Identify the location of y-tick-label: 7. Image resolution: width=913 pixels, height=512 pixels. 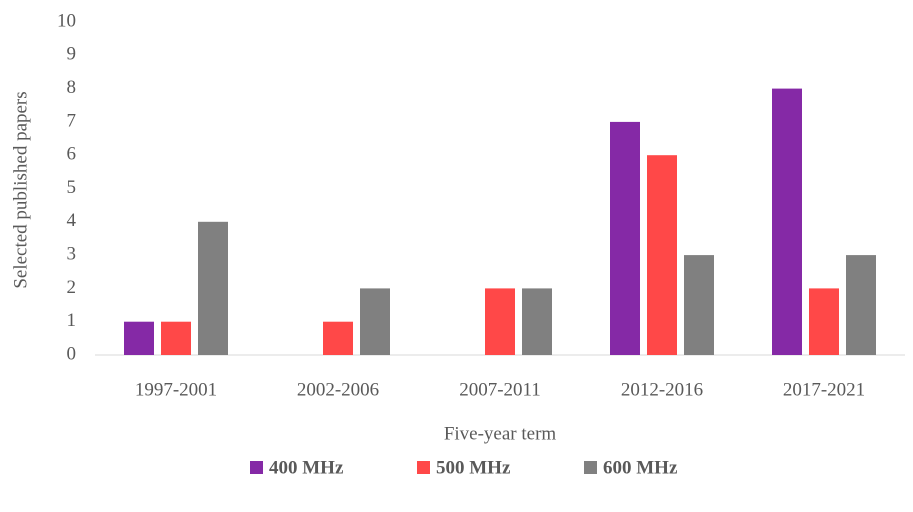
(72, 120).